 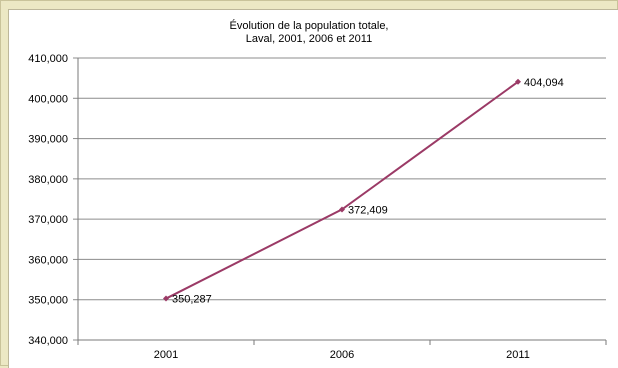 What do you see at coordinates (544, 83) in the screenshot?
I see `data-label: 404,094` at bounding box center [544, 83].